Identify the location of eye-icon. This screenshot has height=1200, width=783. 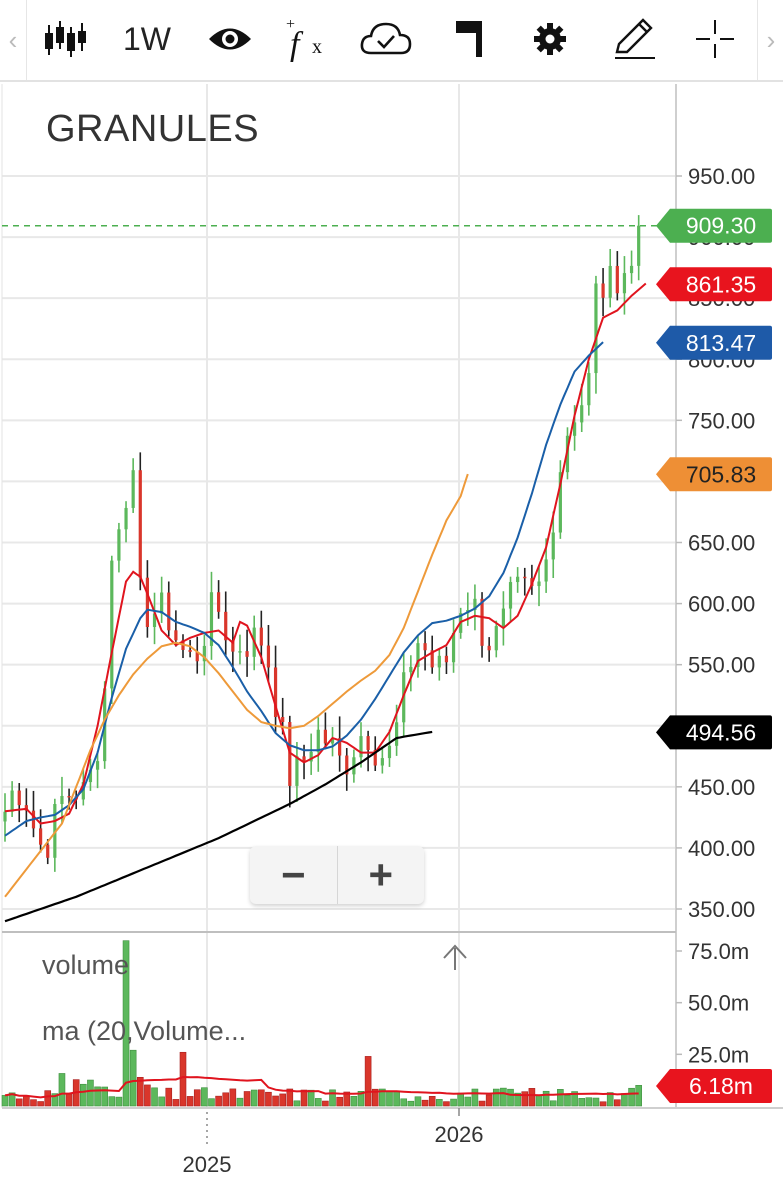
(230, 39).